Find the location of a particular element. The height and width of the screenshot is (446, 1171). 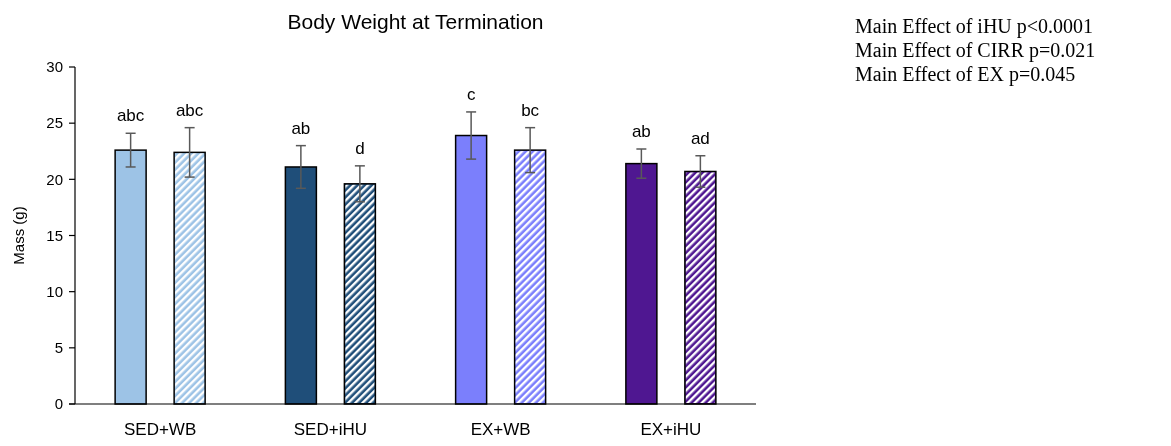

text: Main Effect of iHU p<0.0001 is located at coordinates (974, 26).